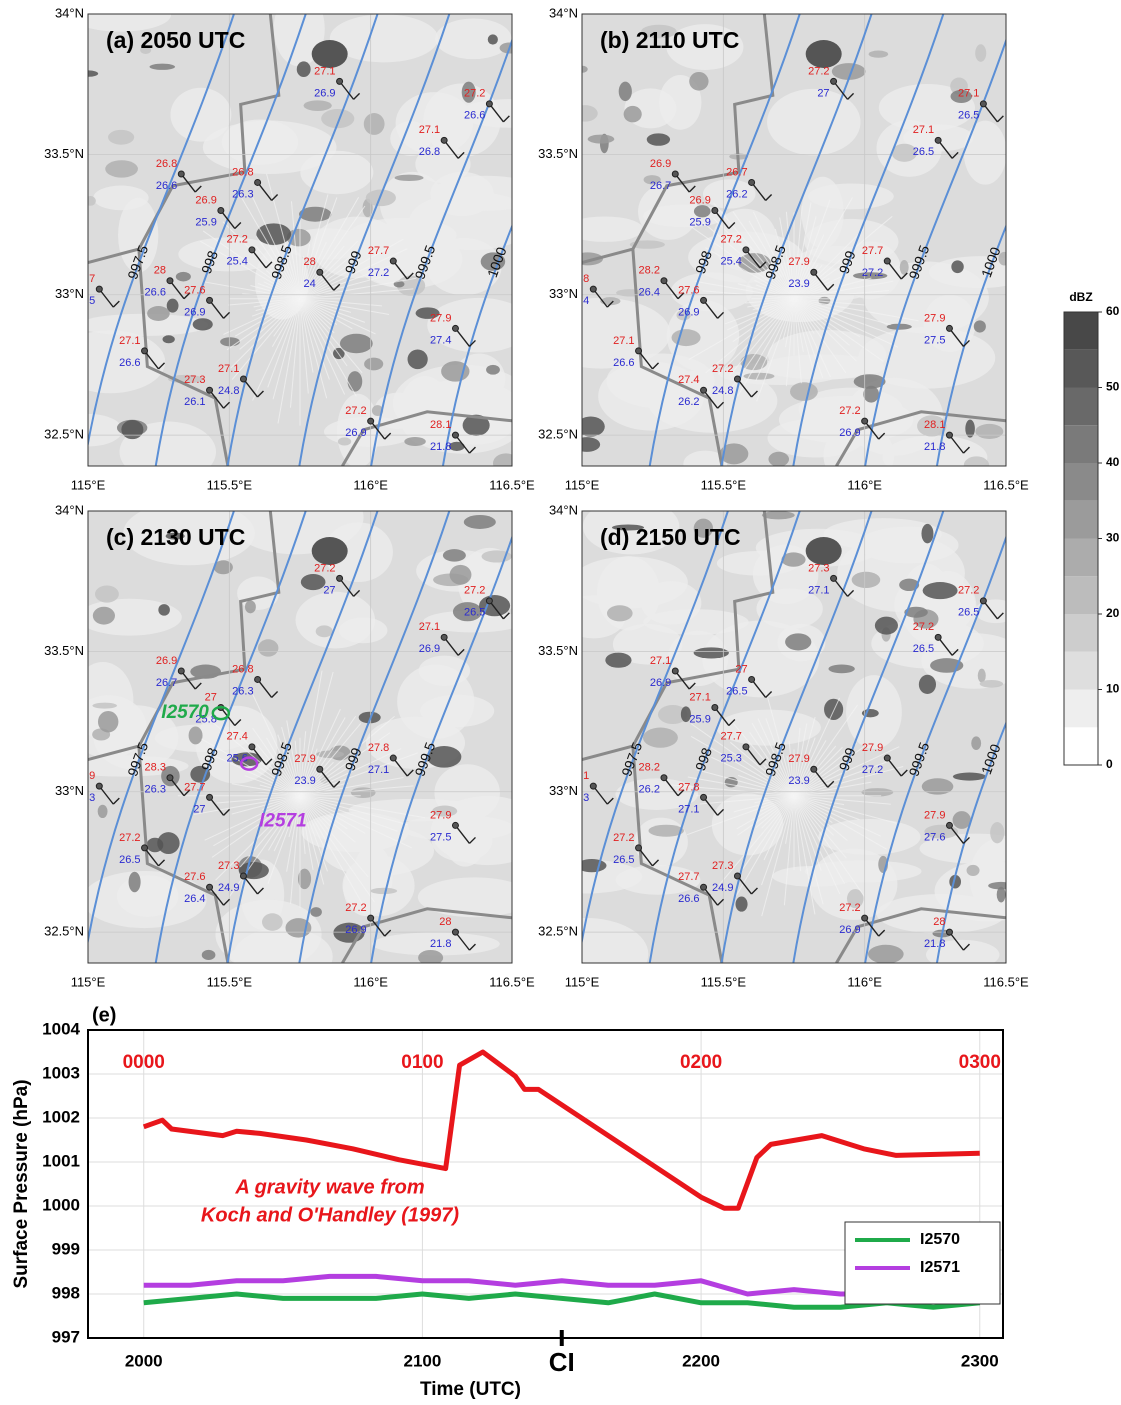 The height and width of the screenshot is (1405, 1121). Describe the element at coordinates (660, 186) in the screenshot. I see `dewpoint-label: 26.7` at that location.